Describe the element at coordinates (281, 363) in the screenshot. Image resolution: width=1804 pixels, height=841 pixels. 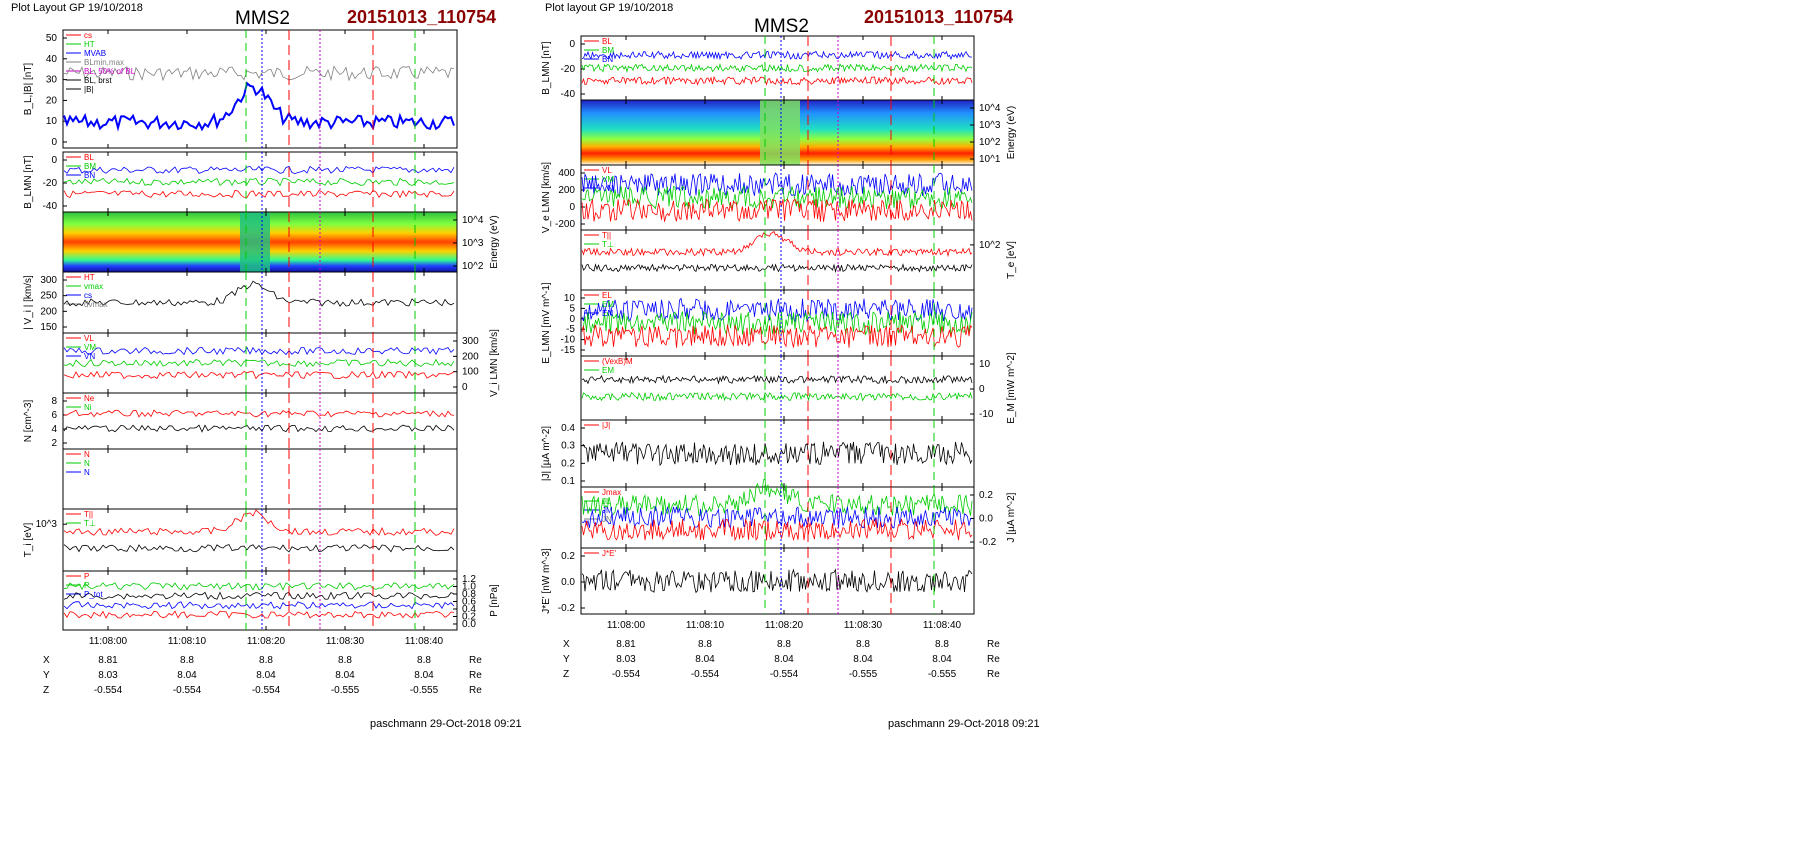
I see `left-panel-5: V_i LMN [km/s]` at that location.